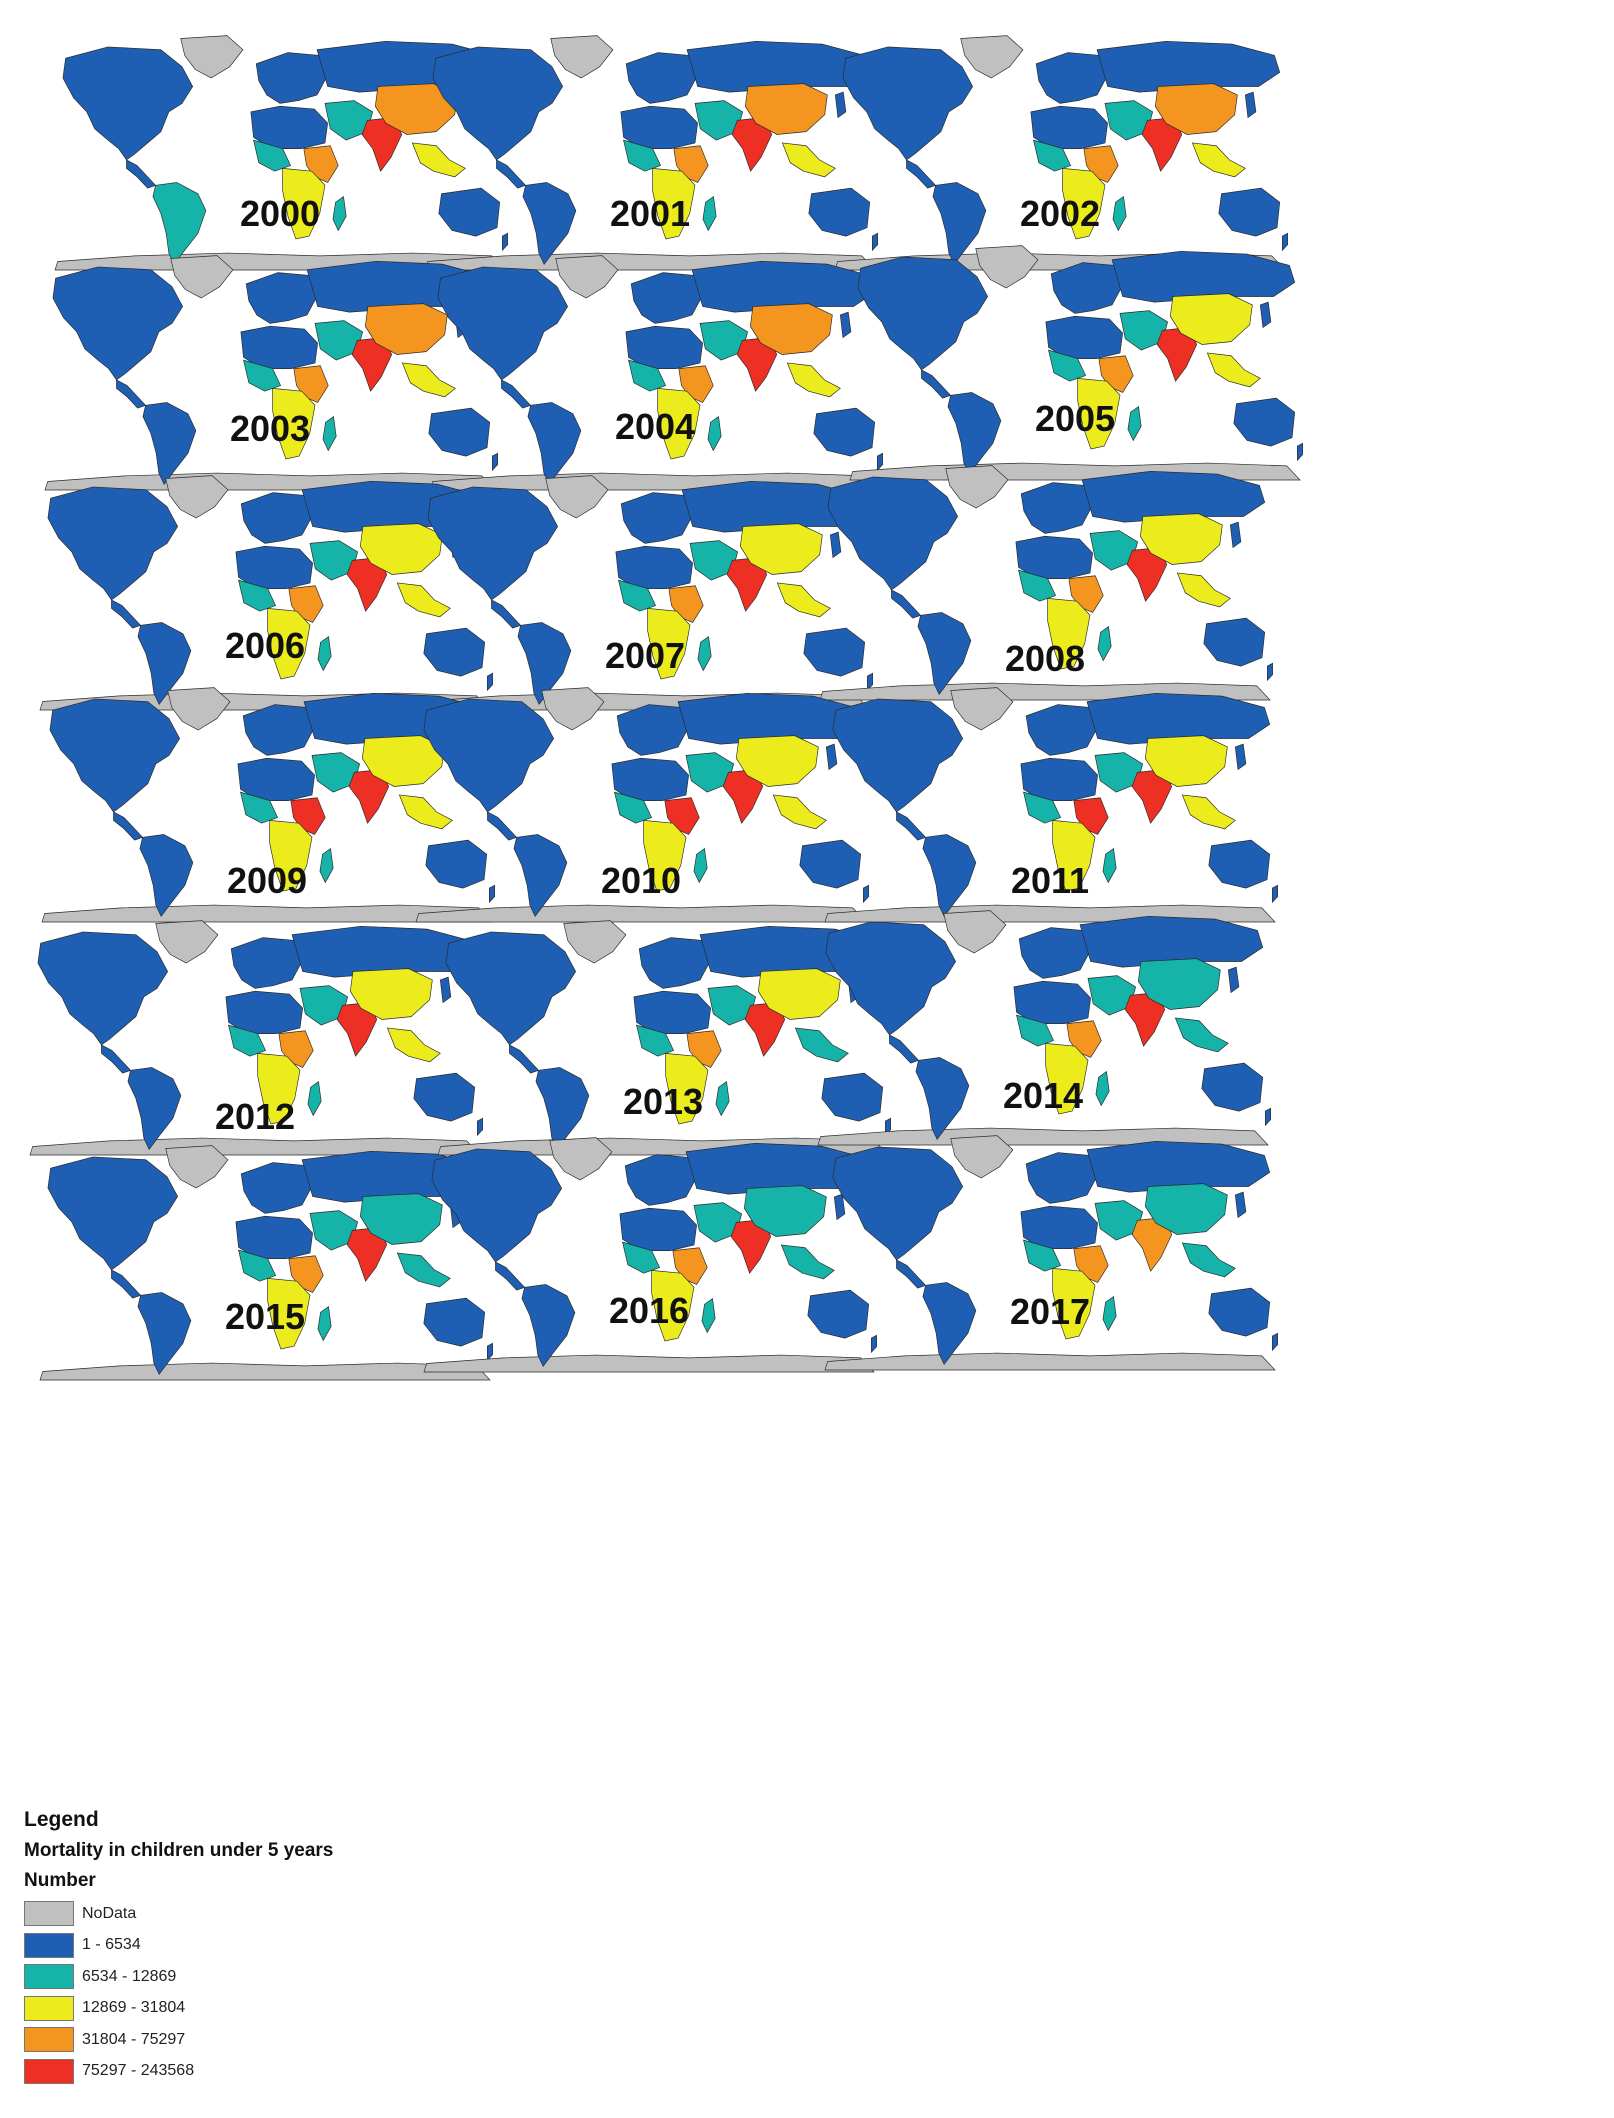 This screenshot has height=2118, width=1614. What do you see at coordinates (663, 1101) in the screenshot?
I see `year-label: 2013` at bounding box center [663, 1101].